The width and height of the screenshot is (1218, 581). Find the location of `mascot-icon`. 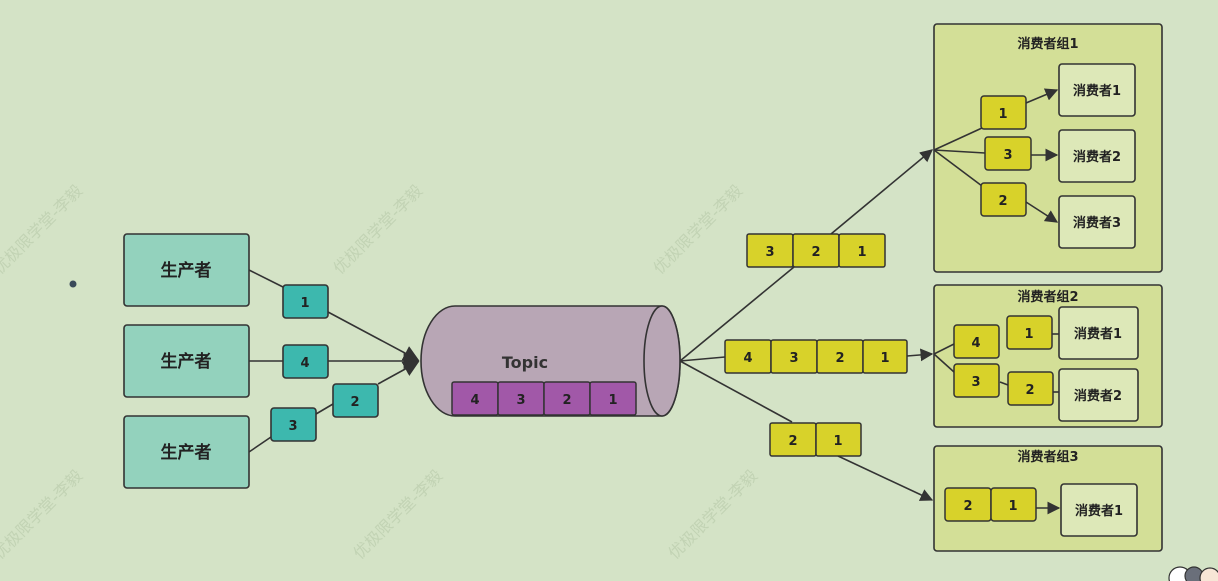

mascot-icon is located at coordinates (1193, 573).